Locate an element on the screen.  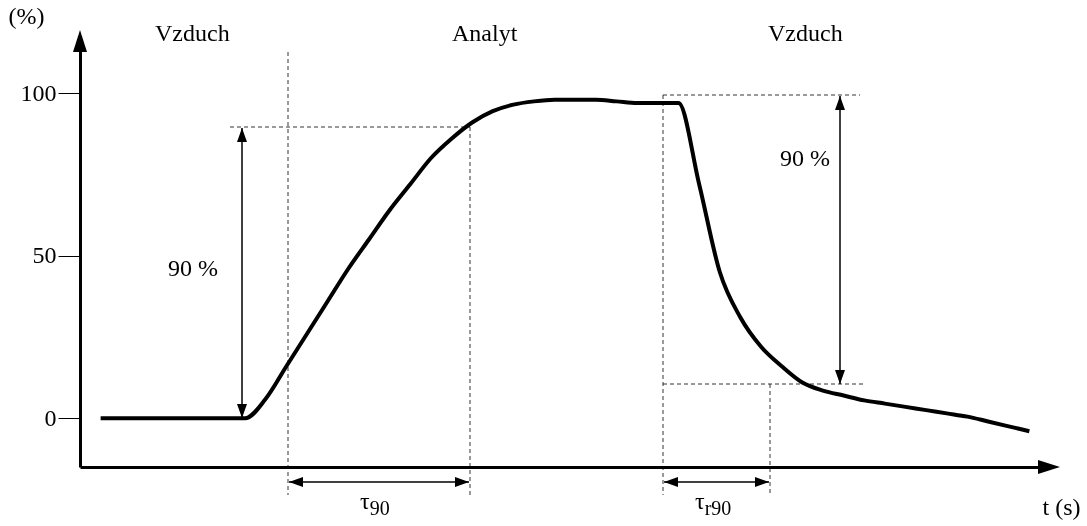
x-axis-title: t (s) is located at coordinates (1061, 506).